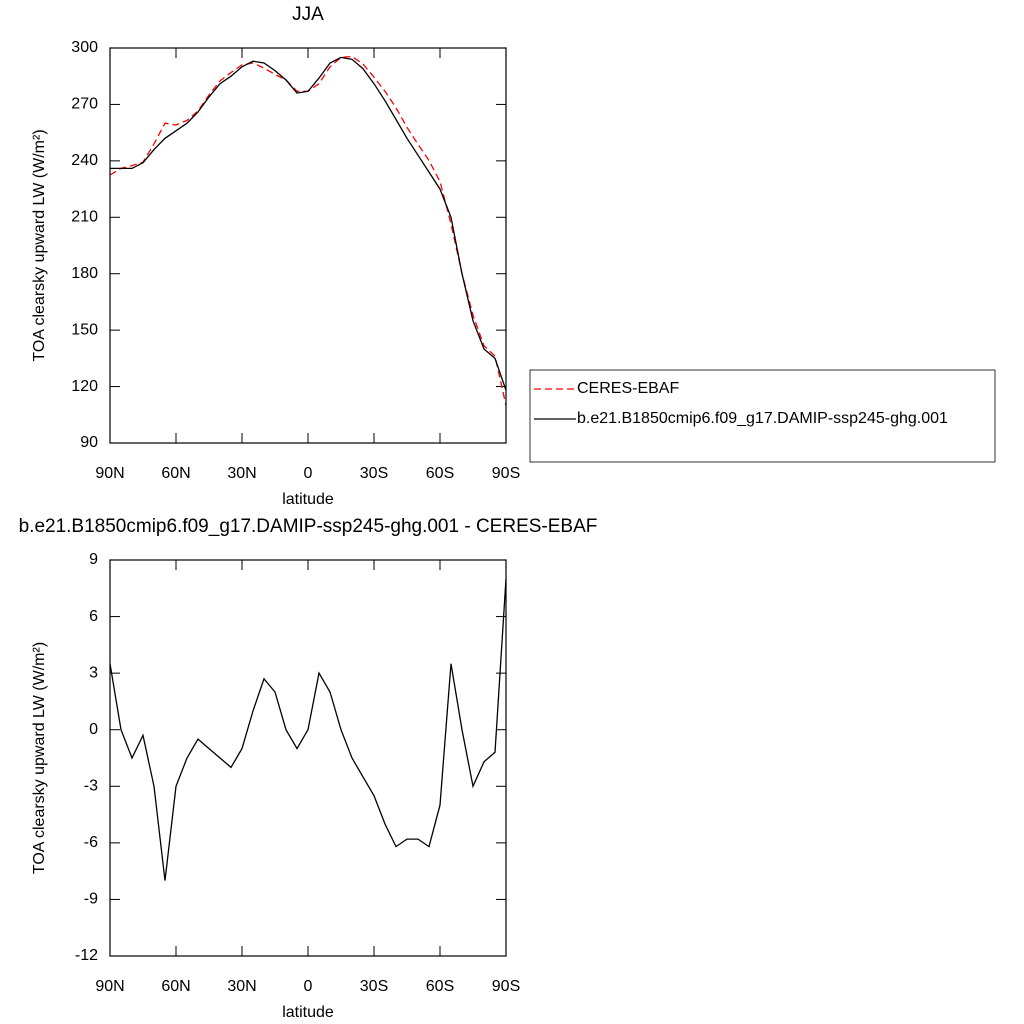  I want to click on y-tick-label: 120, so click(84, 386).